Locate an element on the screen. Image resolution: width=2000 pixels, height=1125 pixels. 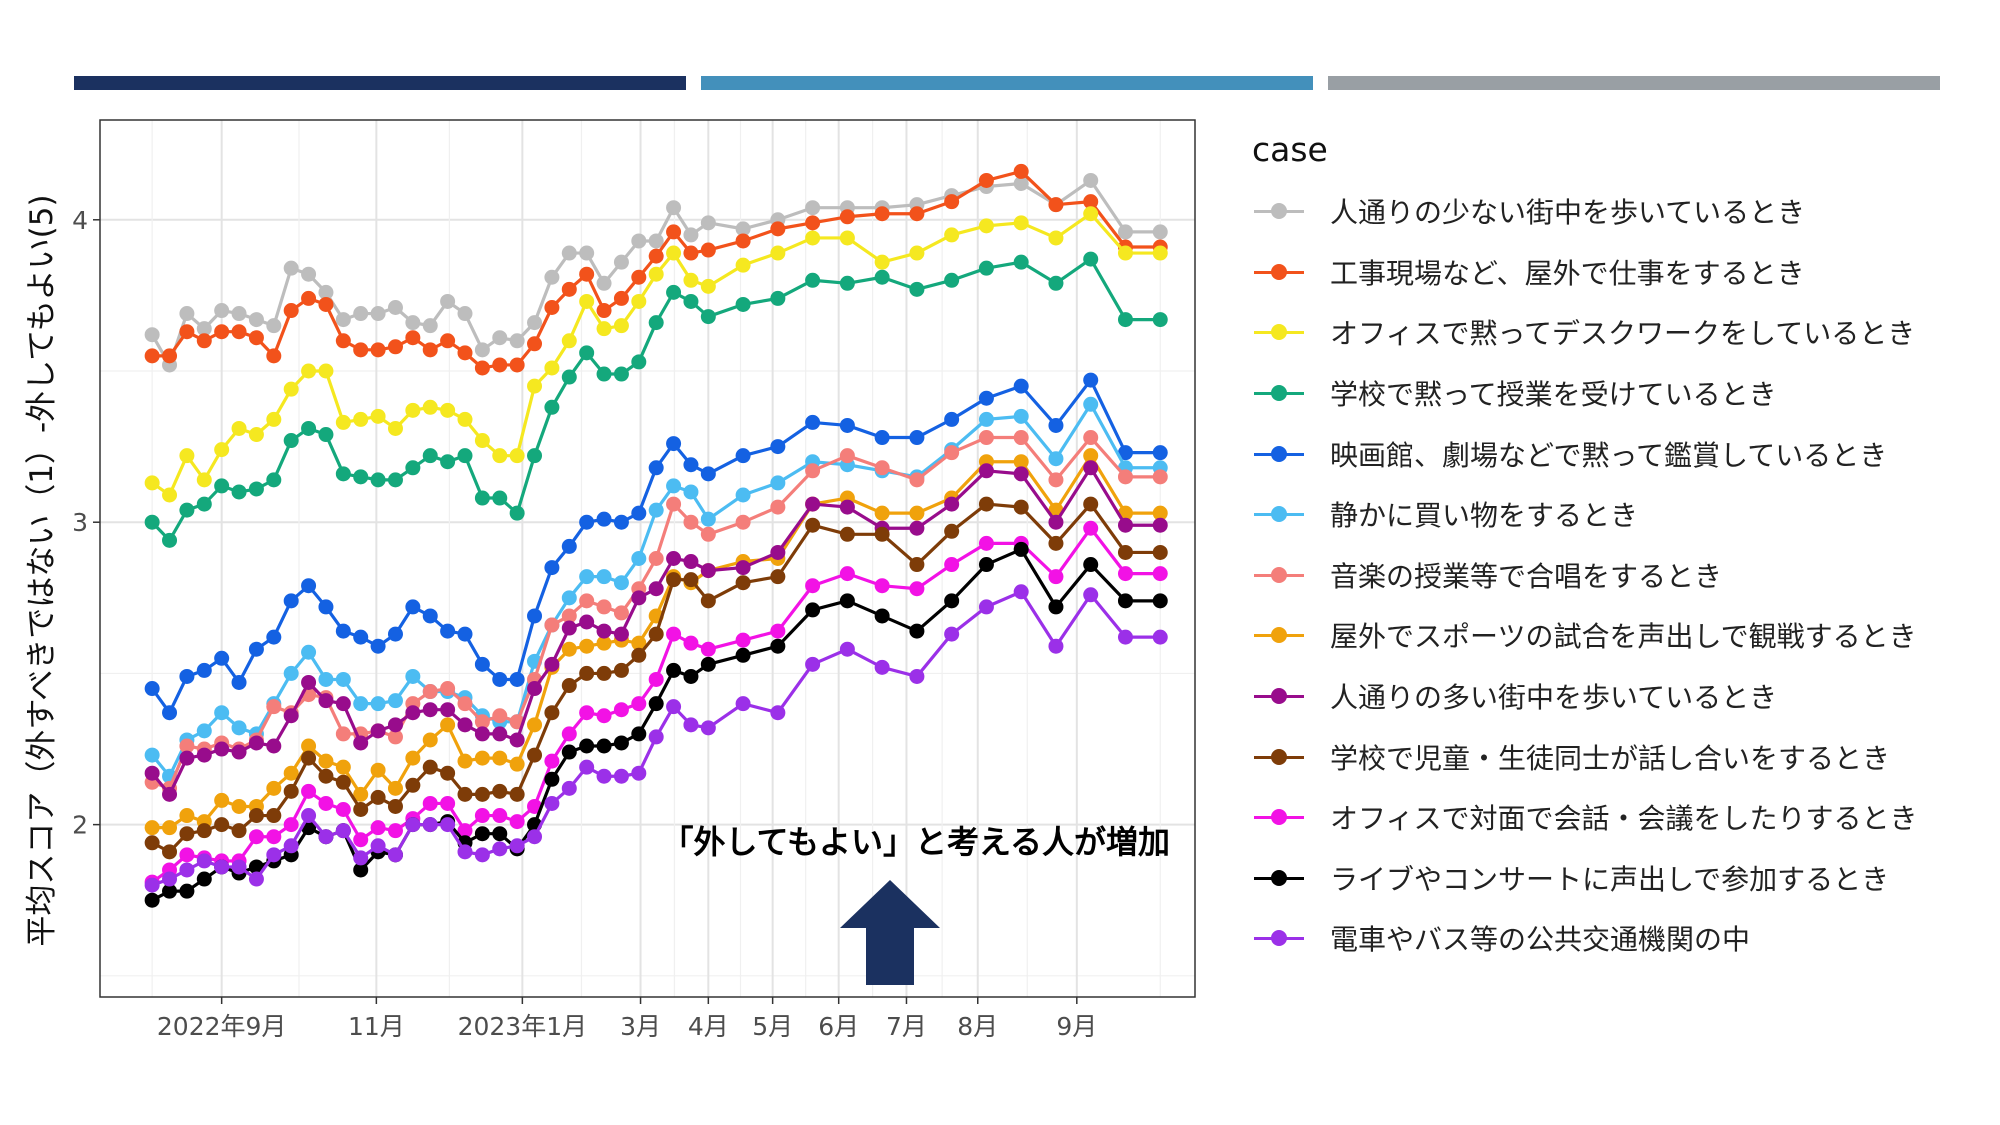
legend-item: オフィスで対面で会話・会議をしたりするとき is located at coordinates (1620, 817).